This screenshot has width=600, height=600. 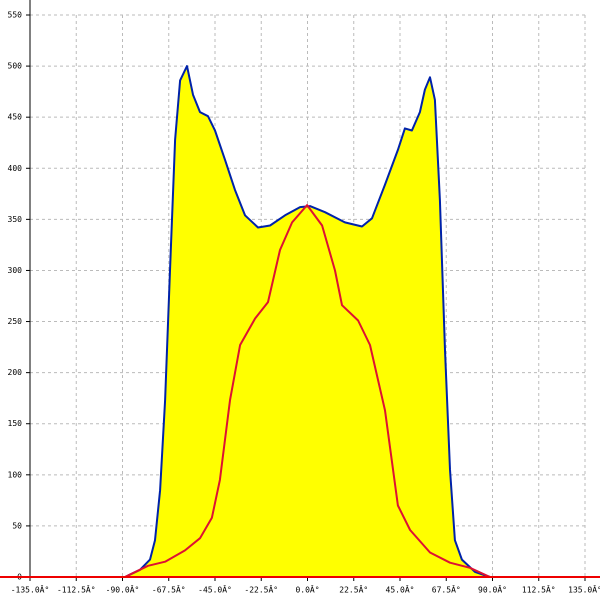 I want to click on y-tick-label: 250, so click(x=15, y=321).